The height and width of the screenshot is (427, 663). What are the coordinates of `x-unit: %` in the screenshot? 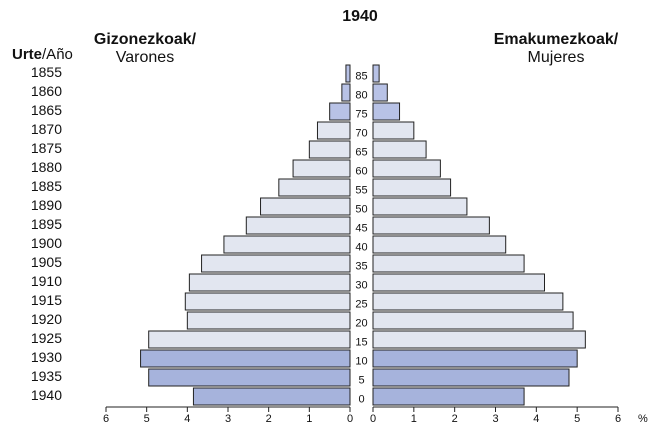 It's located at (643, 419).